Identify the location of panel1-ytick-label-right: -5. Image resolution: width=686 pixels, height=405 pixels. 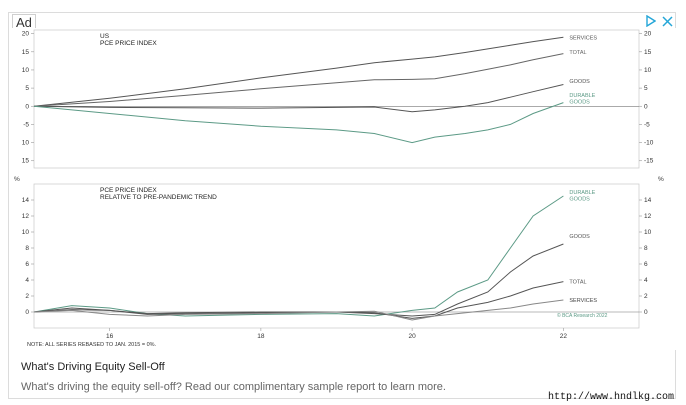
(647, 124).